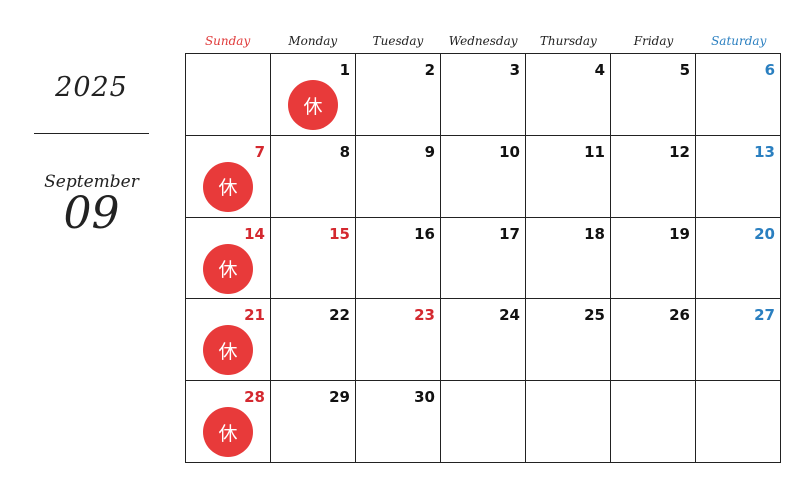  Describe the element at coordinates (91, 213) in the screenshot. I see `month-number-label: 09` at that location.